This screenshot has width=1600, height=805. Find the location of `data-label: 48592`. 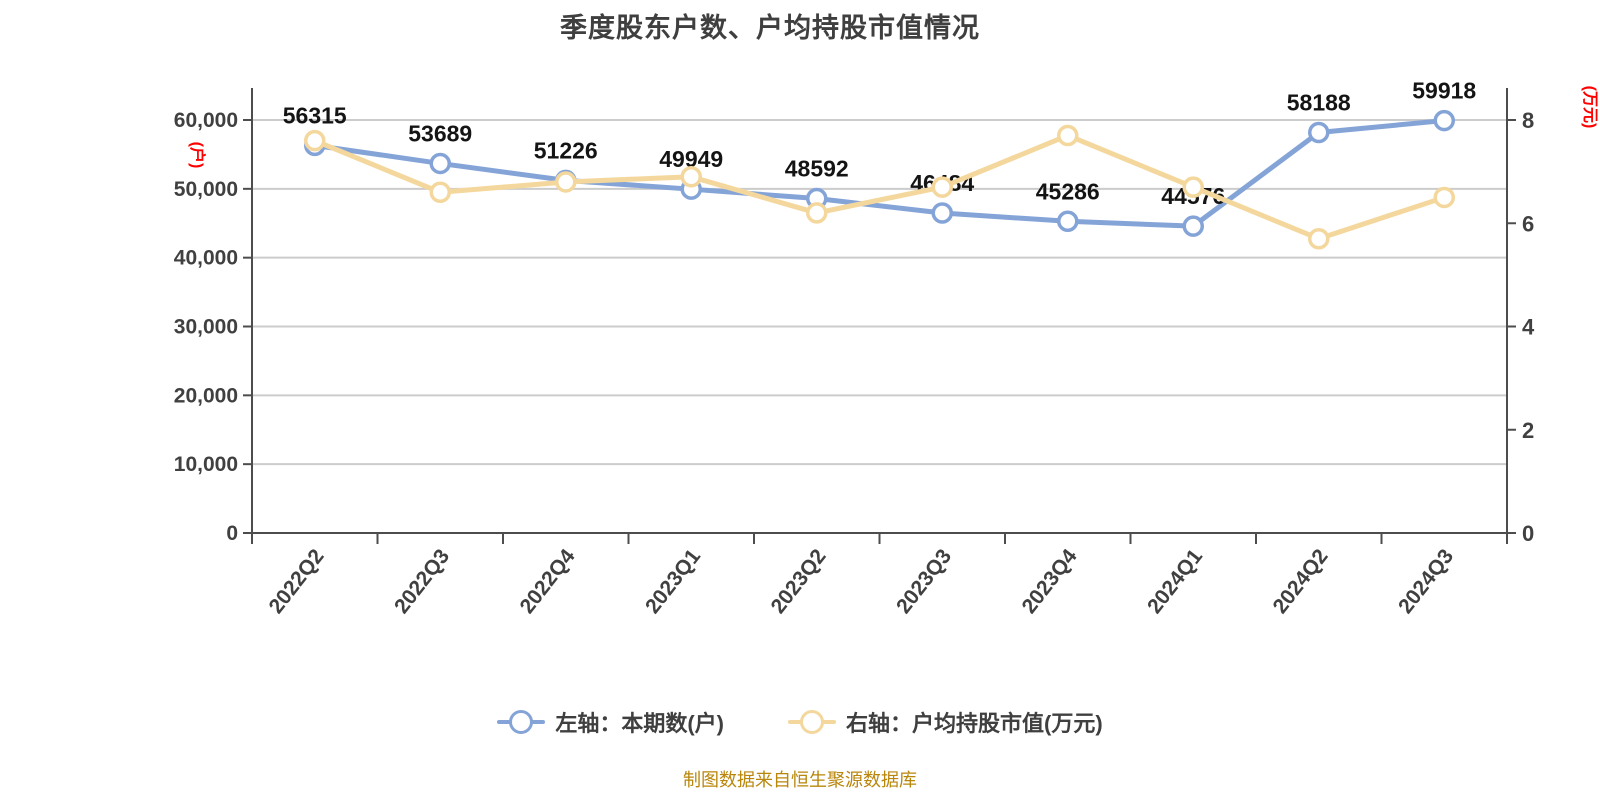

data-label: 48592 is located at coordinates (817, 169).